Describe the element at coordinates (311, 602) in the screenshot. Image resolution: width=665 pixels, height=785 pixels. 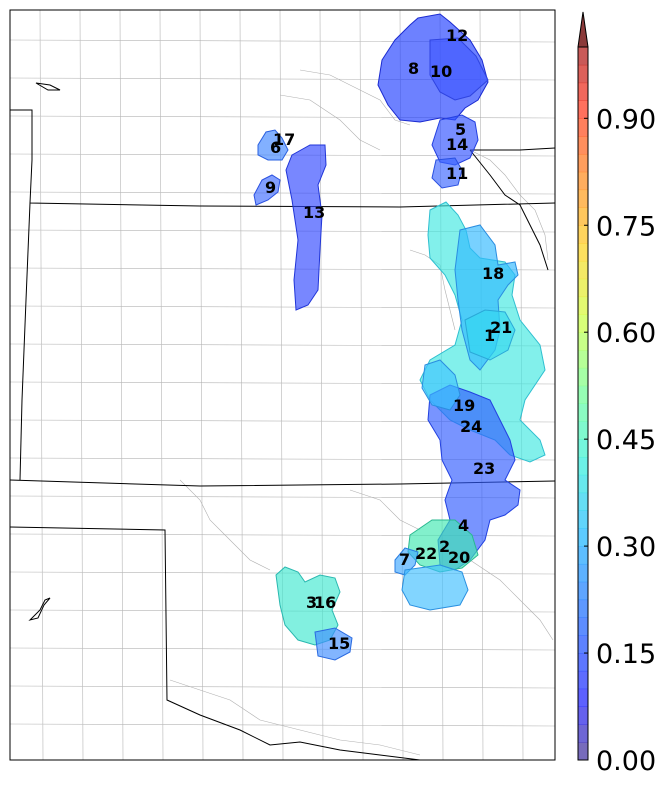
I see `region-label-3: 3` at that location.